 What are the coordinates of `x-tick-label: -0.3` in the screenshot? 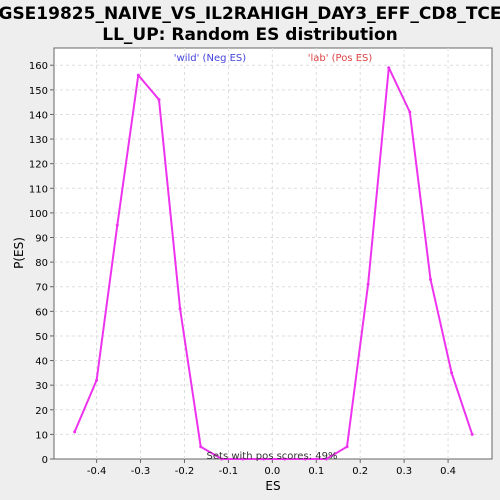 It's located at (141, 471).